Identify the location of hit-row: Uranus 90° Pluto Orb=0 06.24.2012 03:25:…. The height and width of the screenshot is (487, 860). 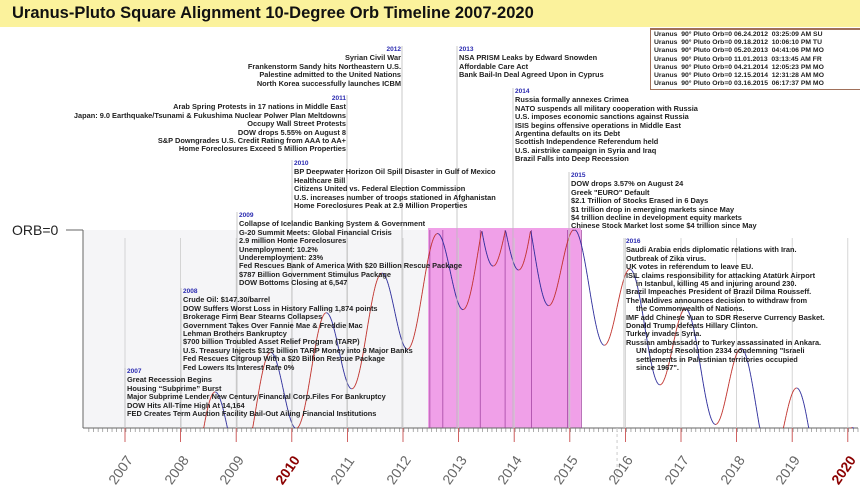
(757, 35).